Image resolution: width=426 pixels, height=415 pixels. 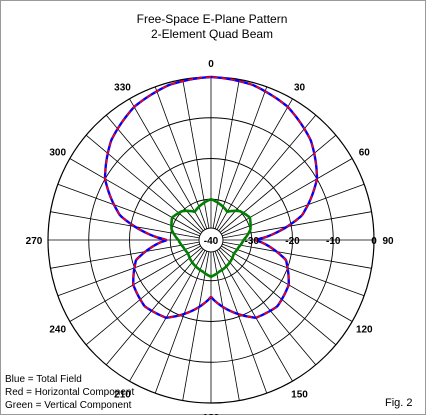 I want to click on series-vertical-component, so click(x=211, y=237).